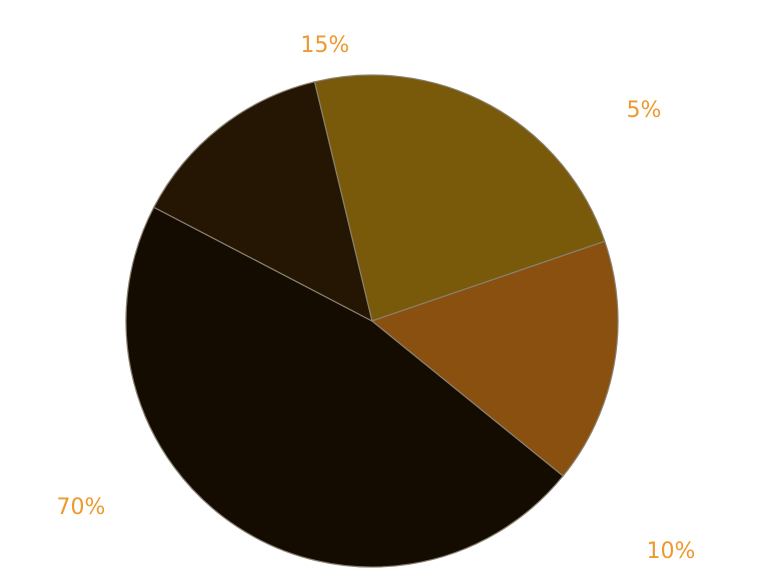  Describe the element at coordinates (325, 45) in the screenshot. I see `pie-label-15-percent: 15%` at that location.